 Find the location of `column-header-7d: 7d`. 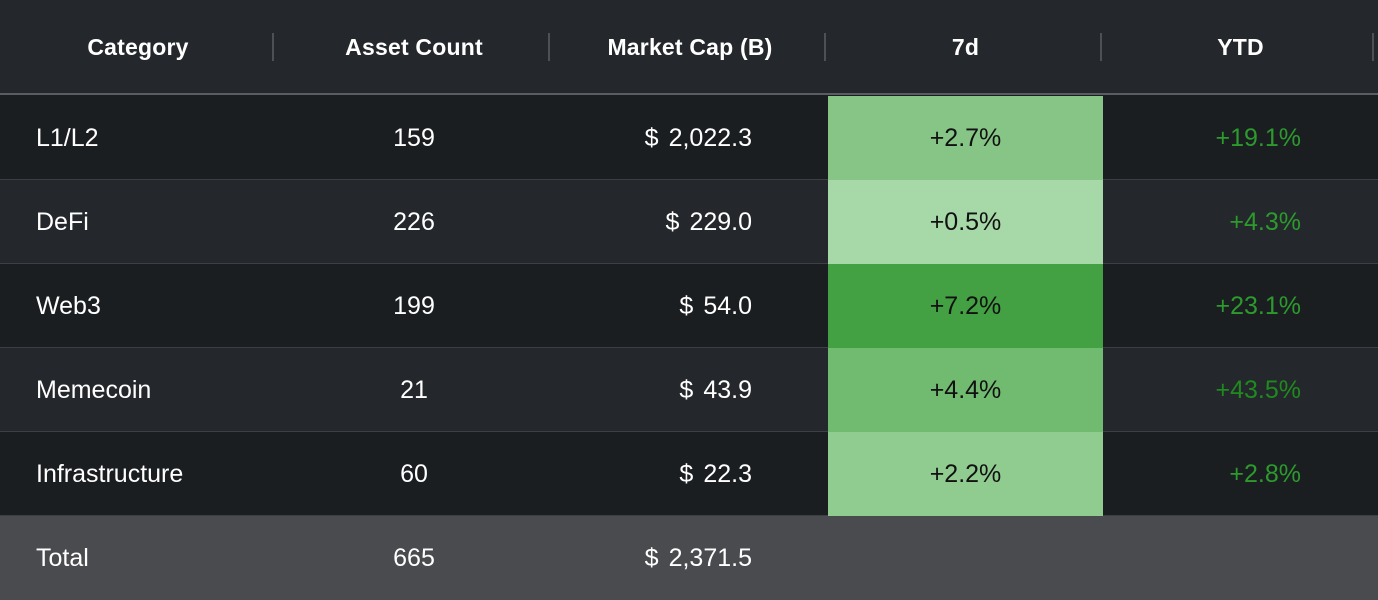

column-header-7d: 7d is located at coordinates (965, 47).